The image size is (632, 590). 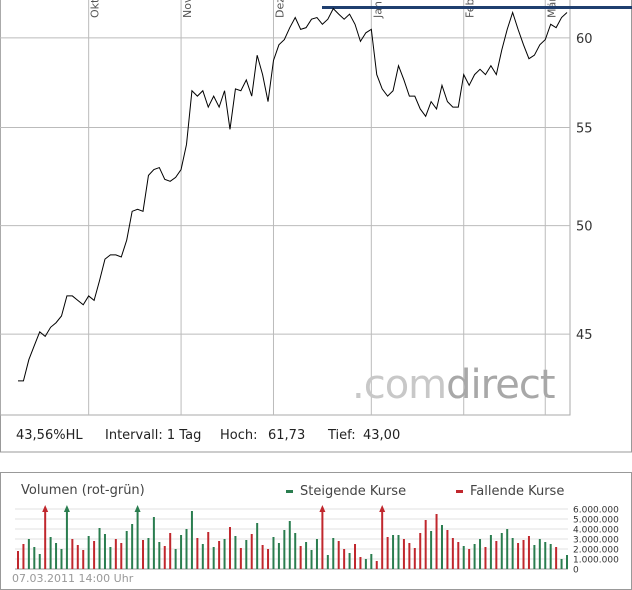 I want to click on x-tick-label: Feb, so click(x=470, y=9).